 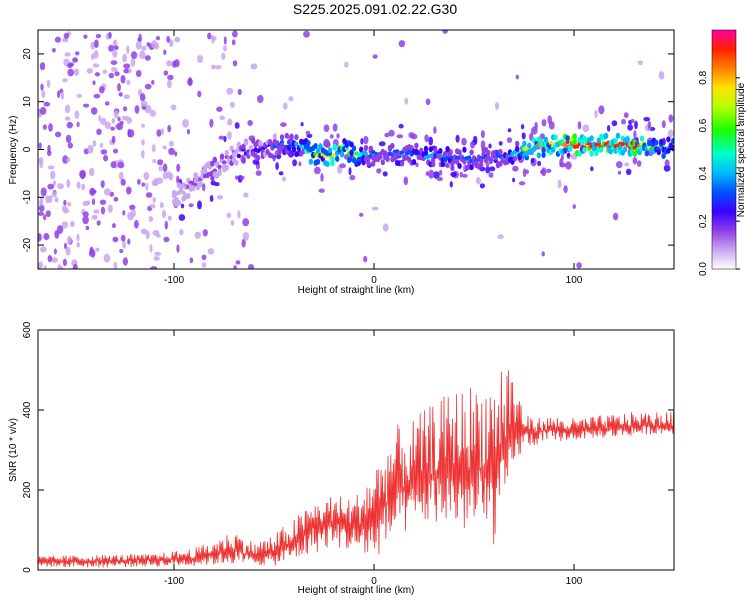 I want to click on y-tick-label: 600, so click(x=27, y=329).